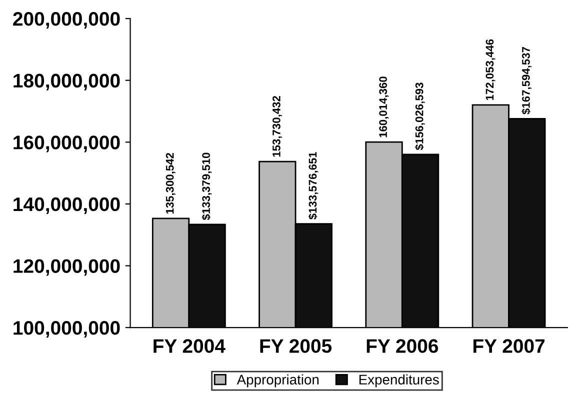 This screenshot has width=579, height=412. What do you see at coordinates (190, 346) in the screenshot?
I see `x-tick-label: FY 2004` at bounding box center [190, 346].